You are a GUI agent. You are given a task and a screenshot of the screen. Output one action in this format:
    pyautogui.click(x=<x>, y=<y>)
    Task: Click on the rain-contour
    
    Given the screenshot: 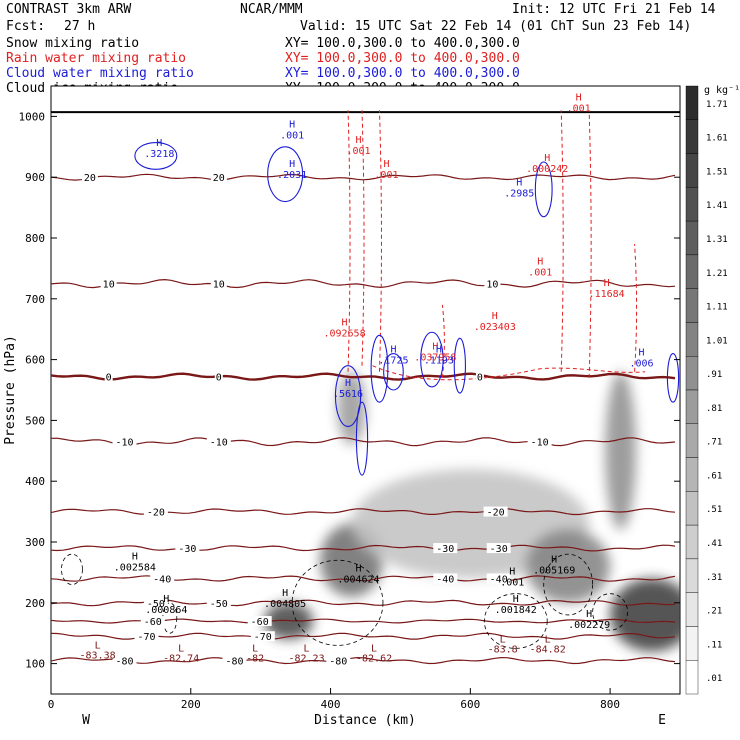 What is the action you would take?
    pyautogui.click(x=443, y=341)
    